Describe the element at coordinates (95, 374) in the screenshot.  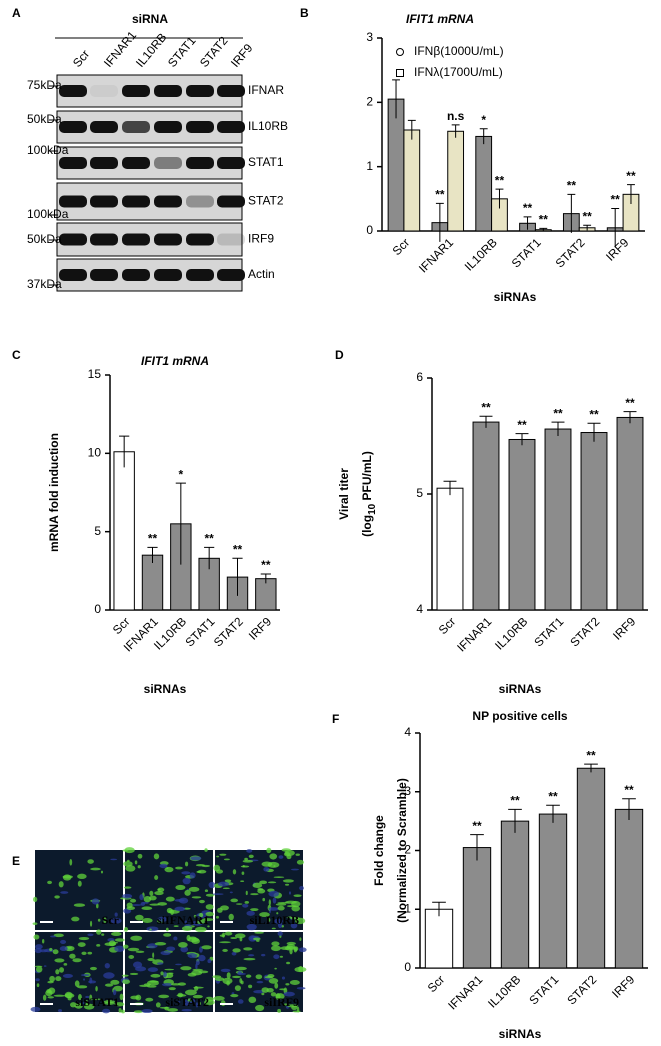
I see `y-tick-label: 15` at that location.